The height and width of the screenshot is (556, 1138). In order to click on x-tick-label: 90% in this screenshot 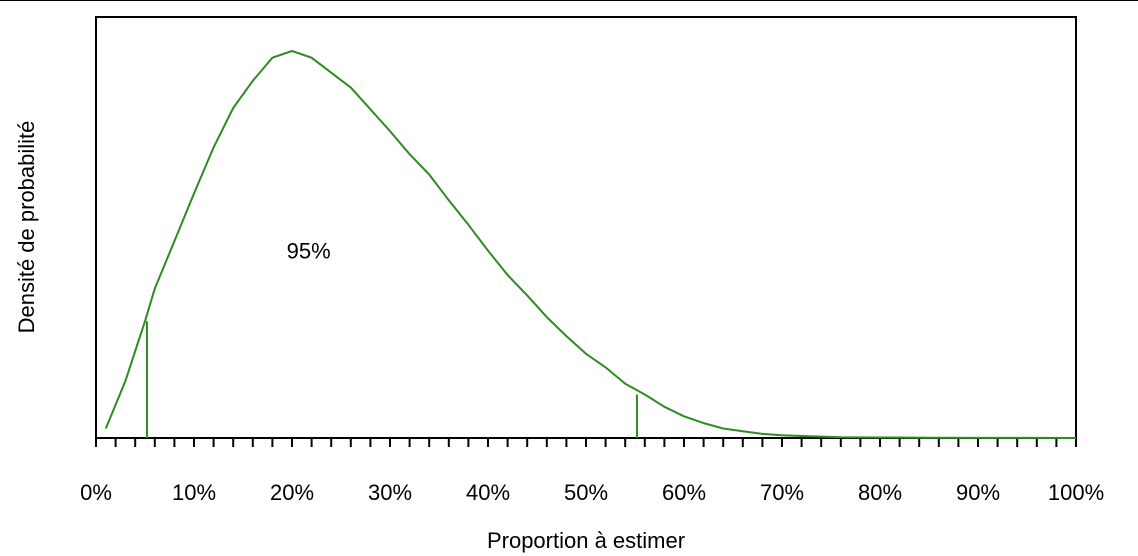, I will do `click(978, 492)`.